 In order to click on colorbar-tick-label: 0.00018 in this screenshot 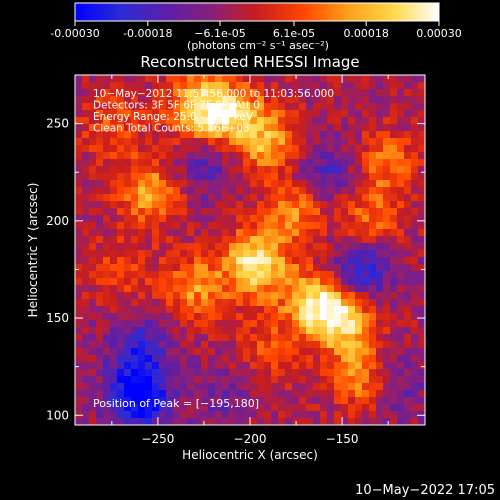, I will do `click(366, 33)`.